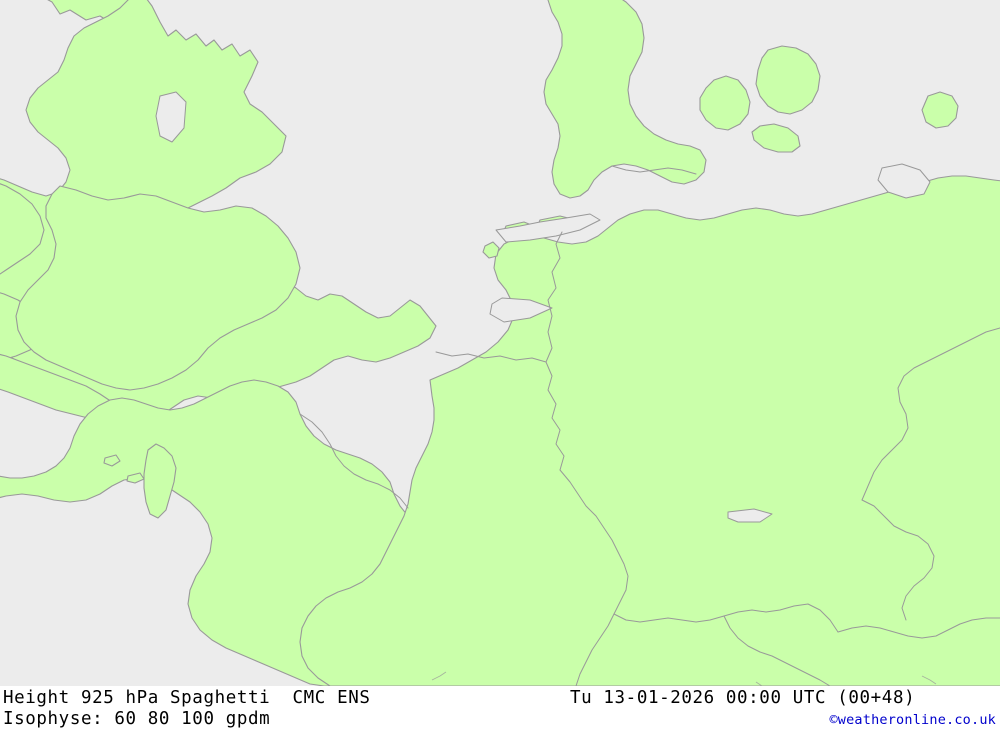 The height and width of the screenshot is (733, 1000). I want to click on land-lolland, so click(776, 138).